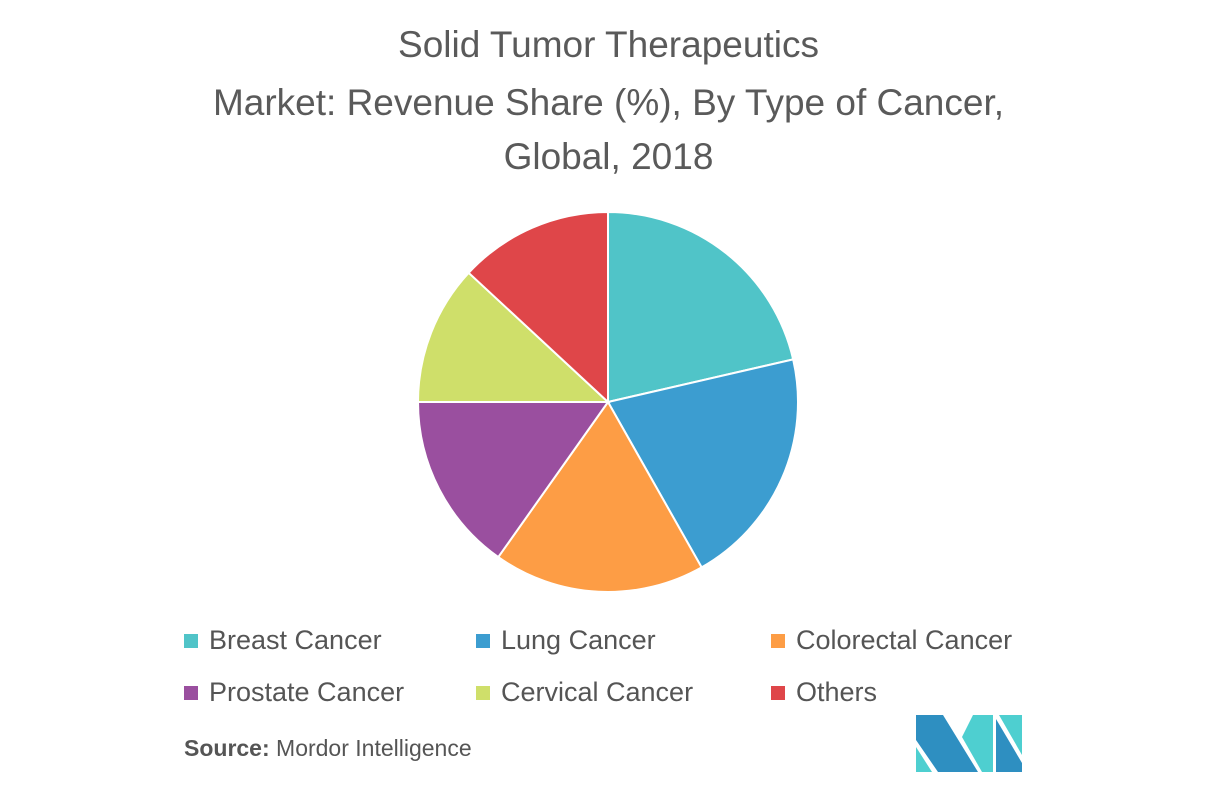 The image size is (1217, 785). What do you see at coordinates (837, 692) in the screenshot?
I see `legend-label: Others` at bounding box center [837, 692].